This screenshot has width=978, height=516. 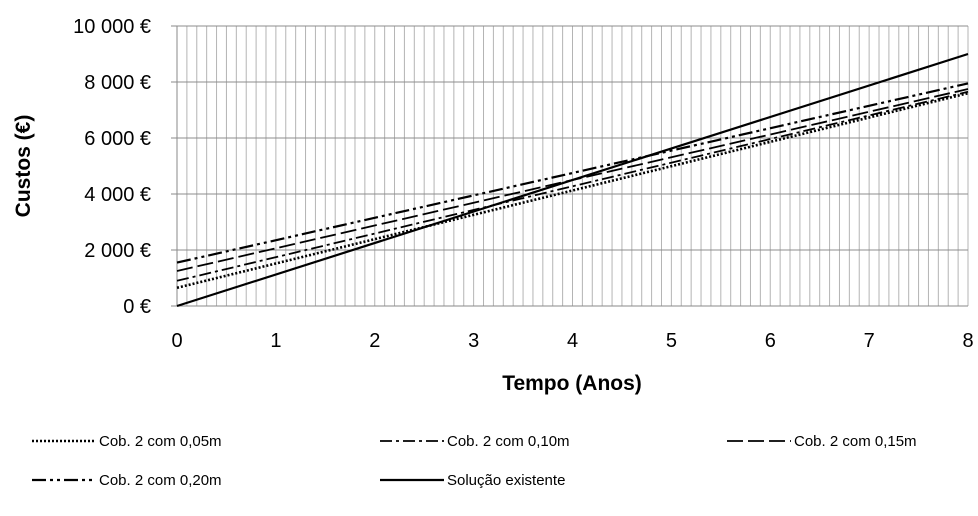 I want to click on x-tick-label: 0, so click(x=176, y=341).